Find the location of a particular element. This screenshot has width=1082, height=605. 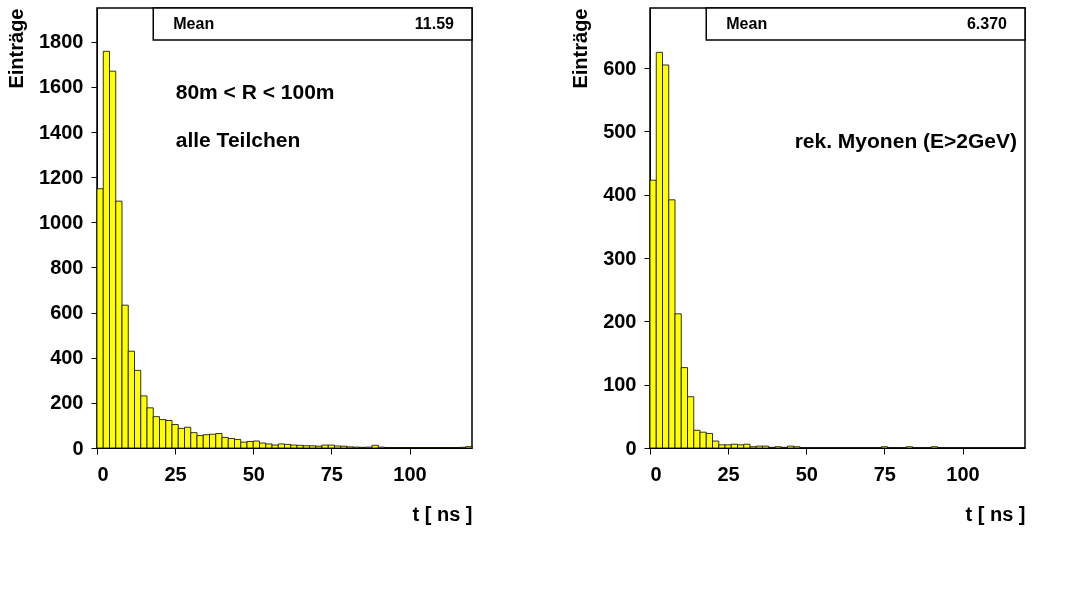

y-tick-label: 100 is located at coordinates (620, 384).